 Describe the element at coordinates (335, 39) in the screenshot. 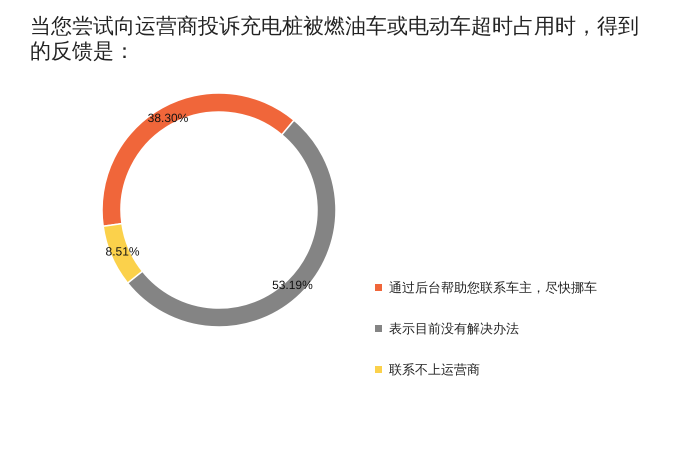

I see `chart-title: 当您尝试向运营商投诉充电桩被燃油车或电动车超时占用时，得到的反馈是：` at that location.